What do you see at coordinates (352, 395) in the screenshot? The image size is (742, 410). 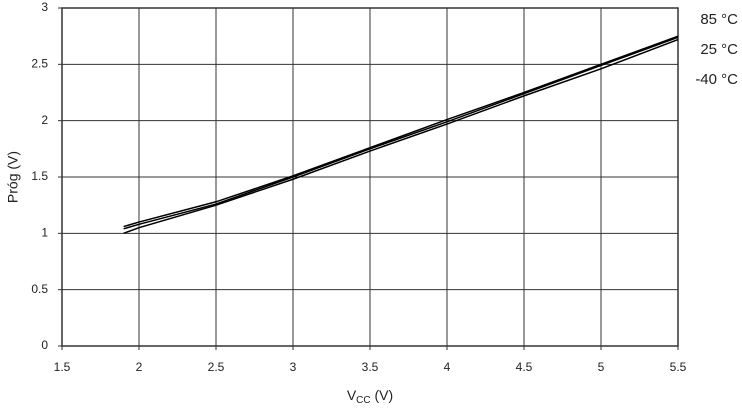 I see `x-label-main: V` at bounding box center [352, 395].